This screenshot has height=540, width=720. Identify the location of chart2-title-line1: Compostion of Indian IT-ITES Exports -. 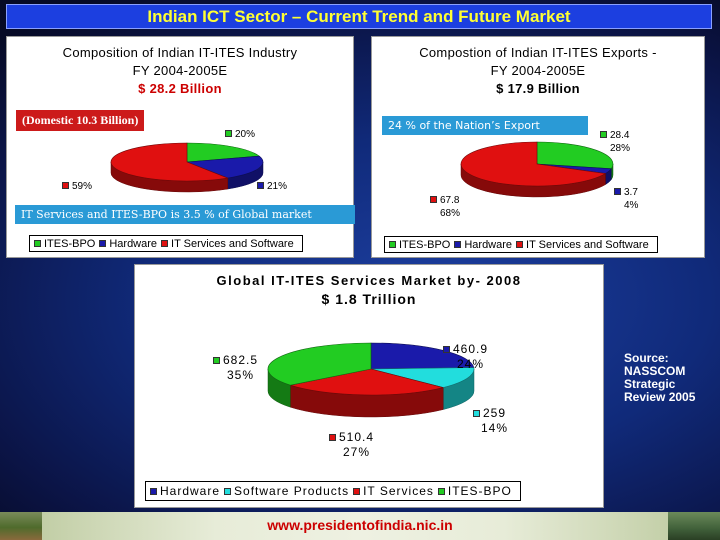
(538, 52).